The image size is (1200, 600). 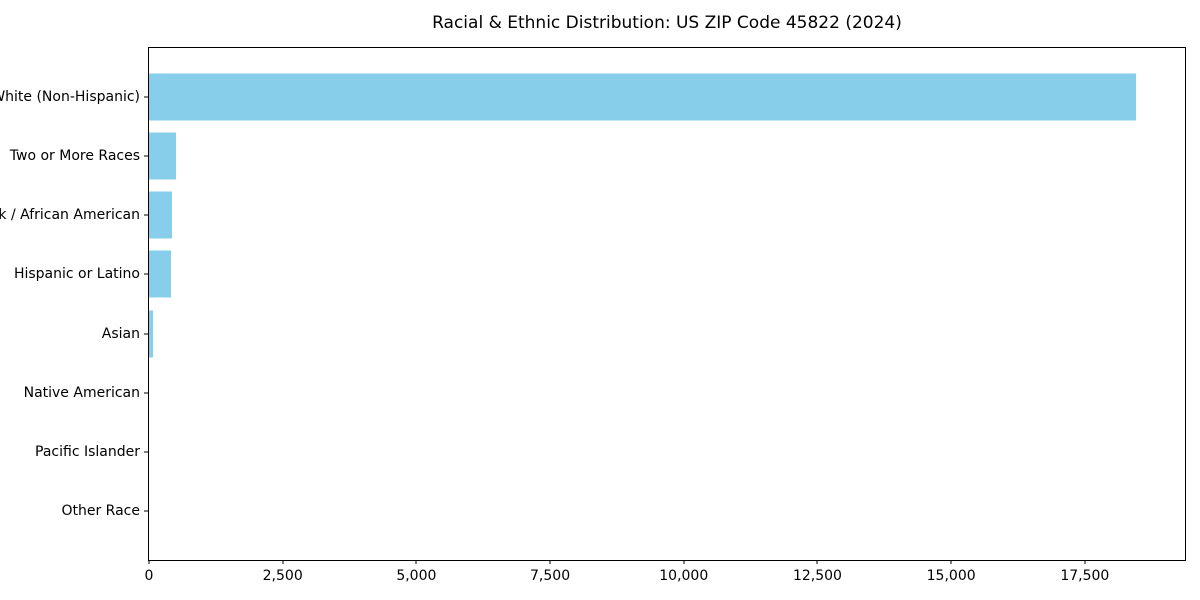 What do you see at coordinates (817, 576) in the screenshot?
I see `x-tick-label: 12,500` at bounding box center [817, 576].